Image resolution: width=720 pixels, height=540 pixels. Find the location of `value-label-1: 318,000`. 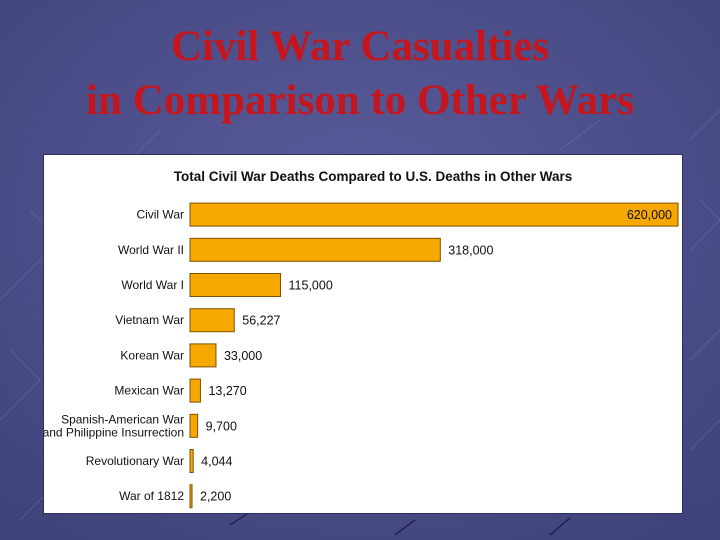

value-label-1: 318,000 is located at coordinates (470, 250).